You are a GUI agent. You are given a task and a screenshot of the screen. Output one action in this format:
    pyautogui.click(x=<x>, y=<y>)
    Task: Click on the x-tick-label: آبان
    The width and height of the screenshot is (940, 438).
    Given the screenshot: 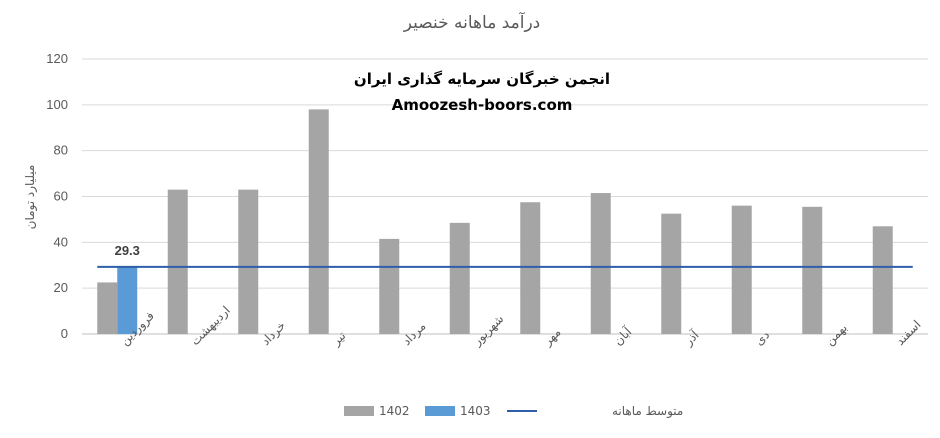 What is the action you would take?
    pyautogui.click(x=622, y=336)
    